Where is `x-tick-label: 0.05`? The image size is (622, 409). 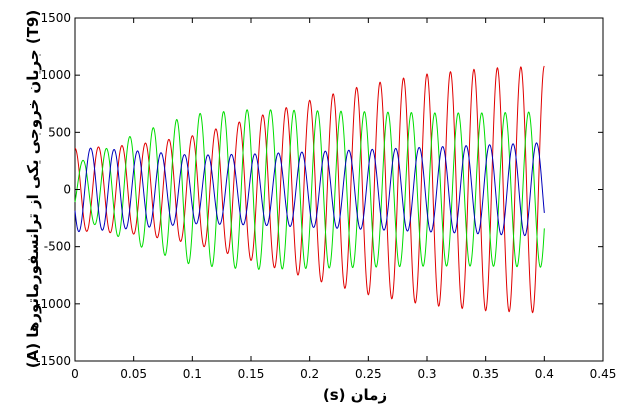
x-tick-label: 0.05 is located at coordinates (133, 374).